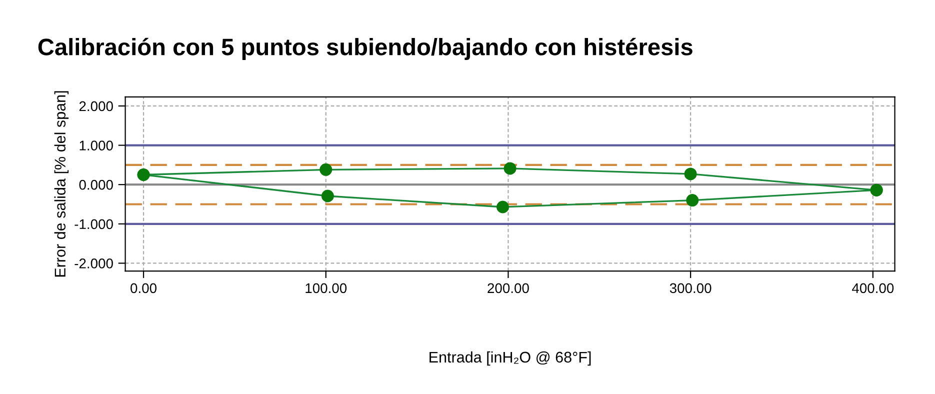 This screenshot has height=394, width=935. What do you see at coordinates (61, 184) in the screenshot?
I see `y-axis-title: Error de salida [% del span]` at bounding box center [61, 184].